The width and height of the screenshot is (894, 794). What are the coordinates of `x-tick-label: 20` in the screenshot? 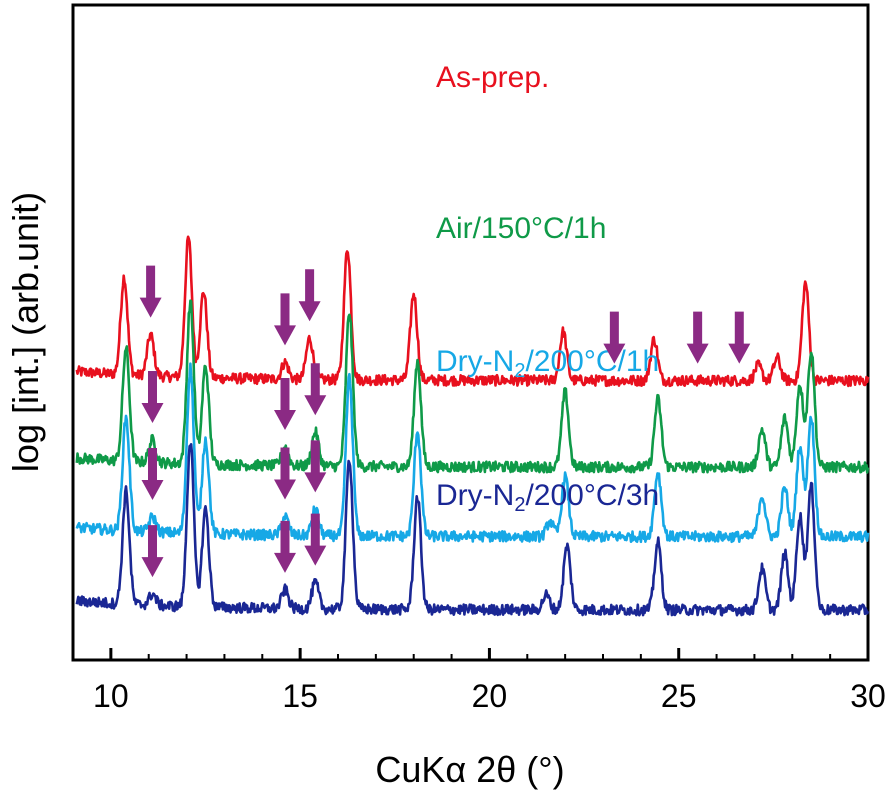 It's located at (490, 696).